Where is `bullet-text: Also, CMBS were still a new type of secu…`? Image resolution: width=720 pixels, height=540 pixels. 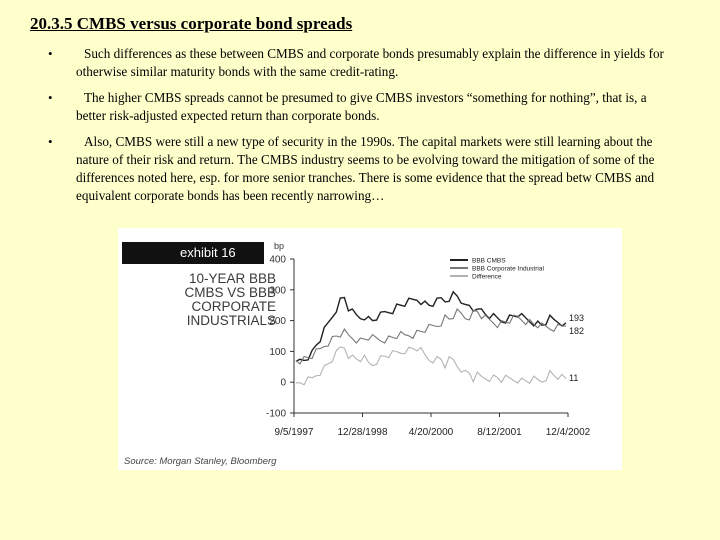
bullet-text: Also, CMBS were still a new type of secu… is located at coordinates (365, 168).